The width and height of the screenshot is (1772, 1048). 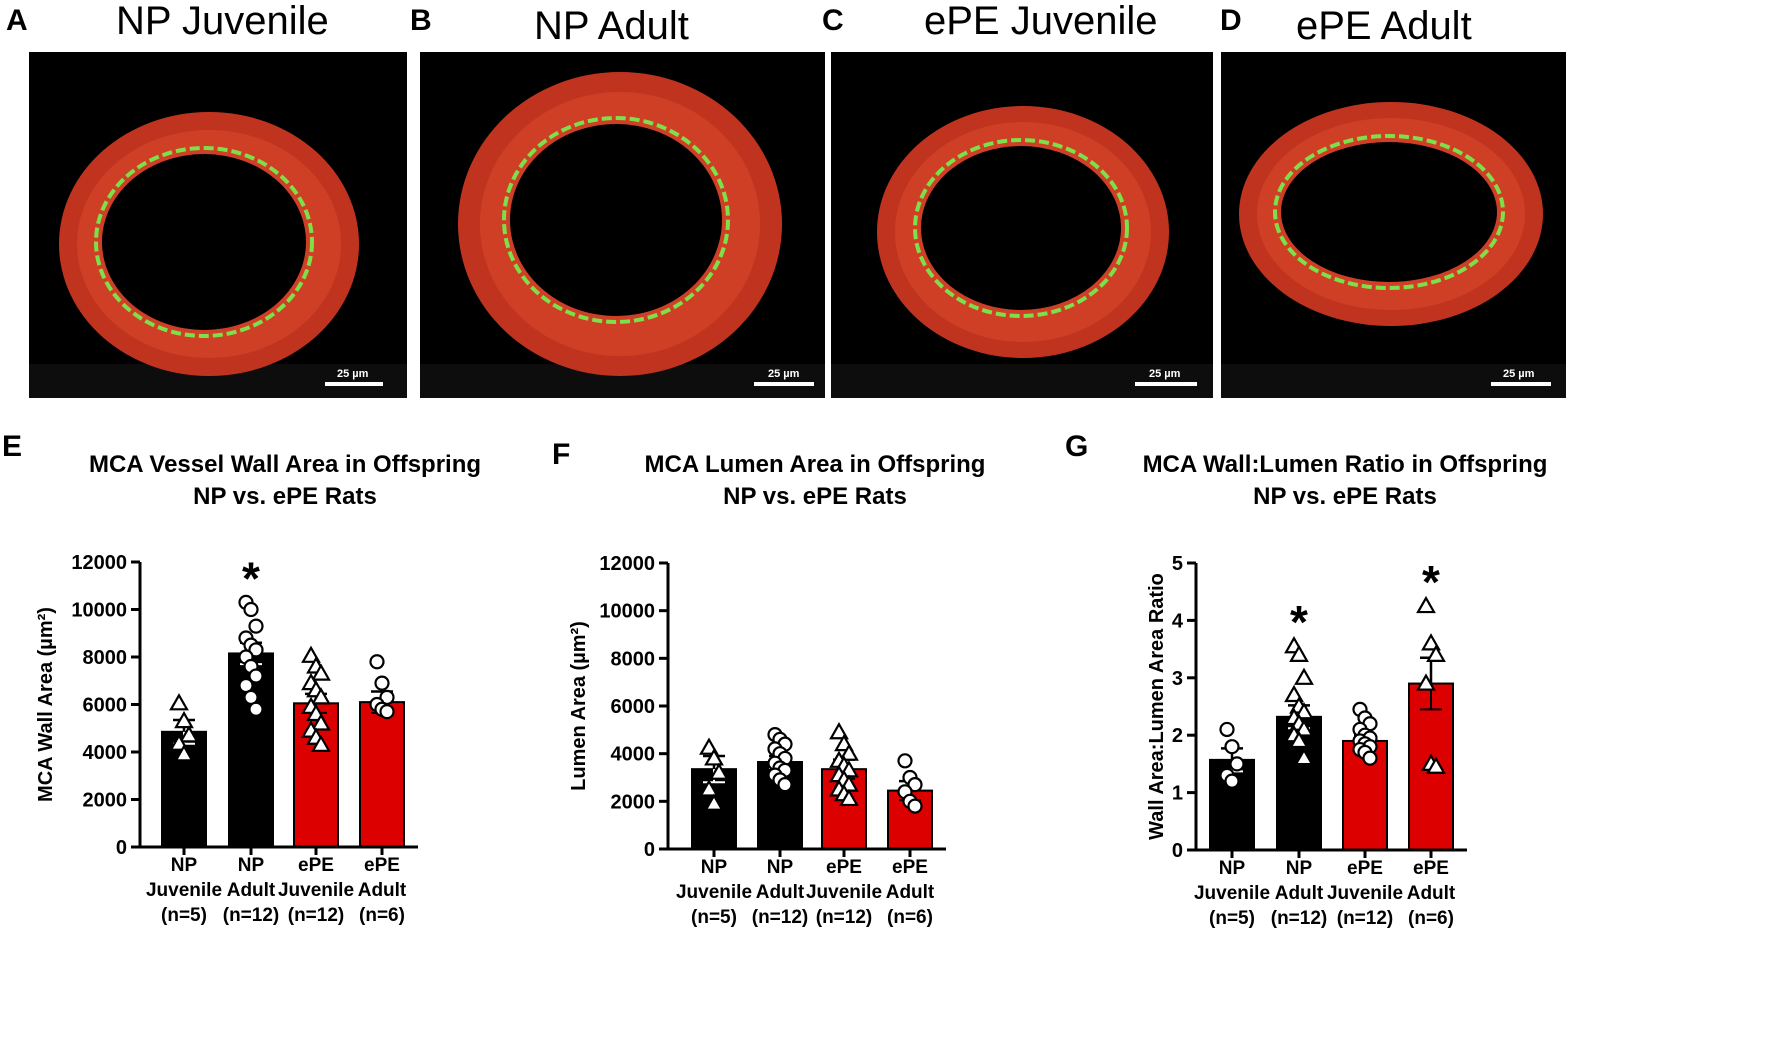 I want to click on vessel-image-b, so click(x=622, y=235).